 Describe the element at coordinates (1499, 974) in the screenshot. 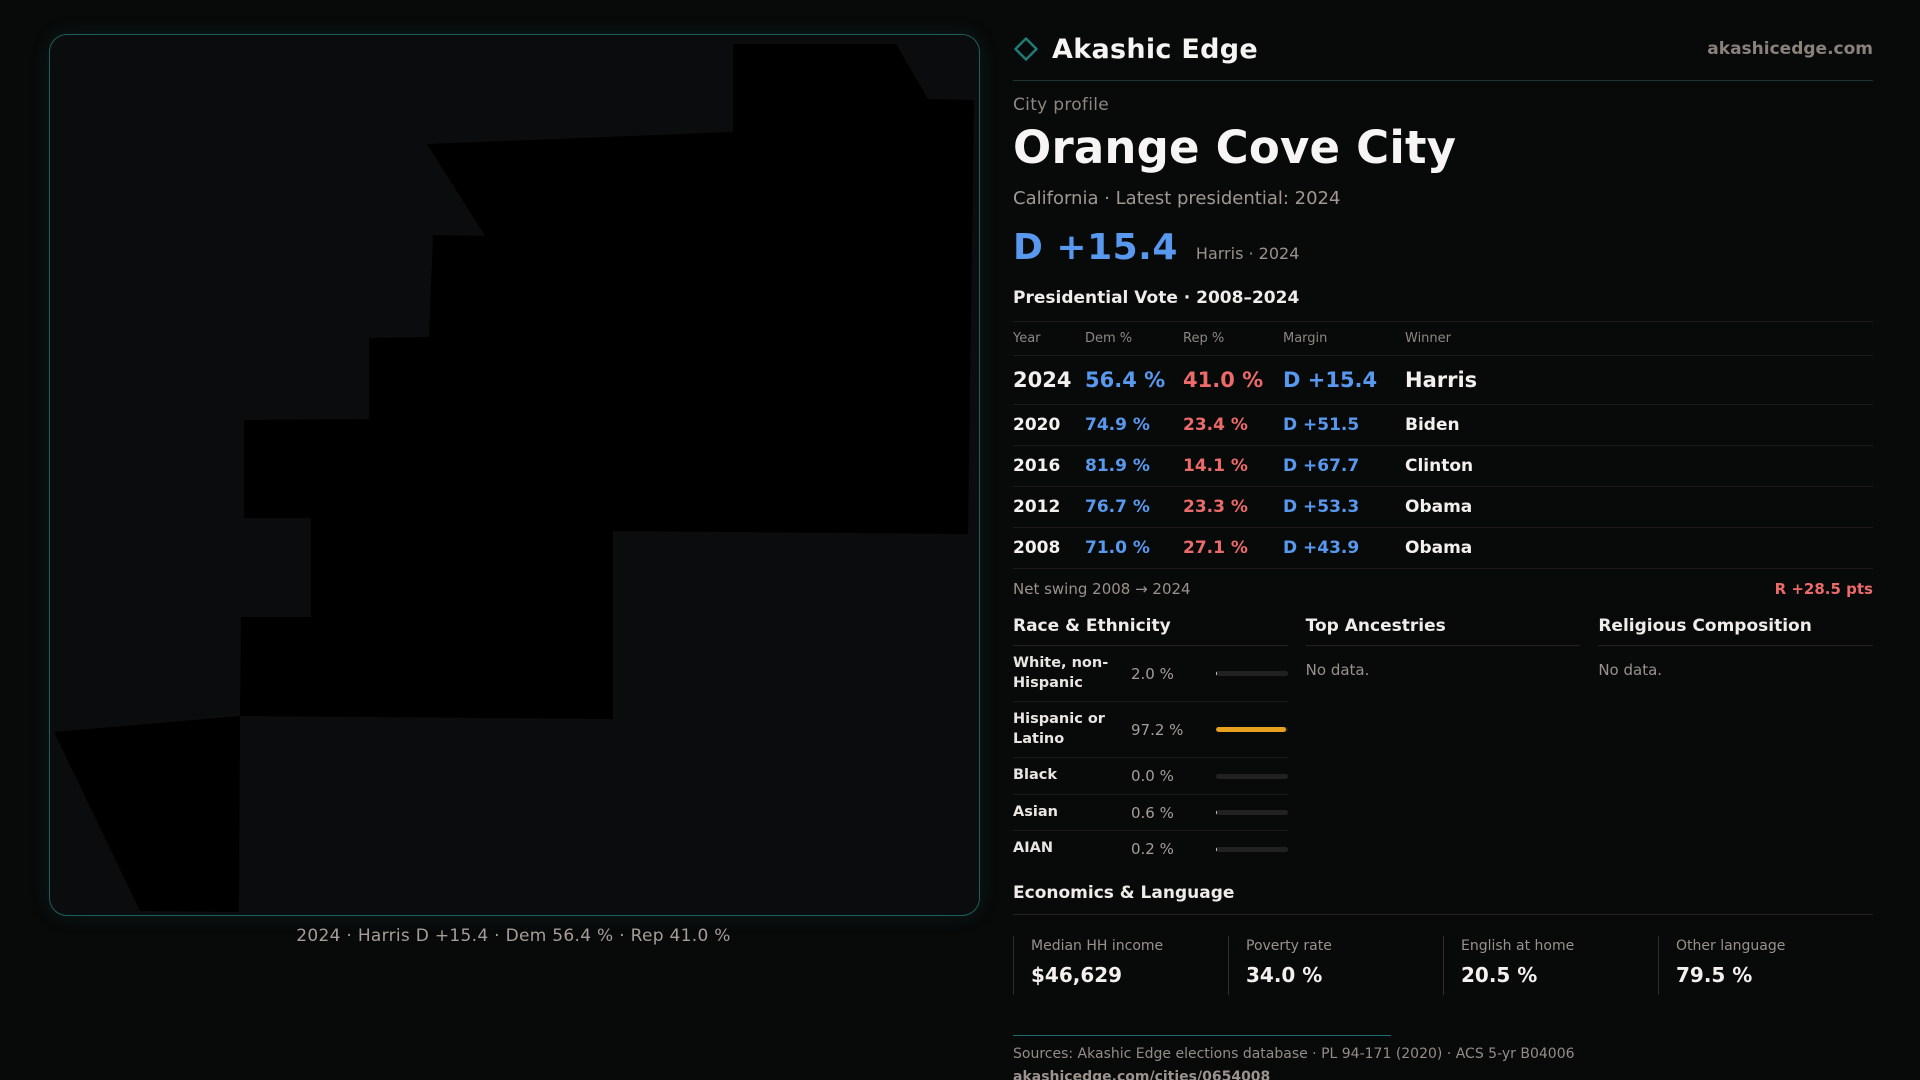

I see `stat-value: 20.5 %` at that location.